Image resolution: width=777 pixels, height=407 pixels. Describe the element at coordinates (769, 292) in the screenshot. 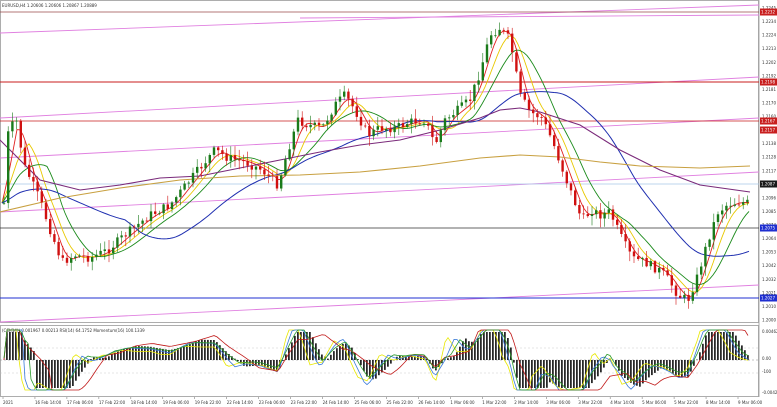

I see `price-scale-label: 1.2021` at that location.